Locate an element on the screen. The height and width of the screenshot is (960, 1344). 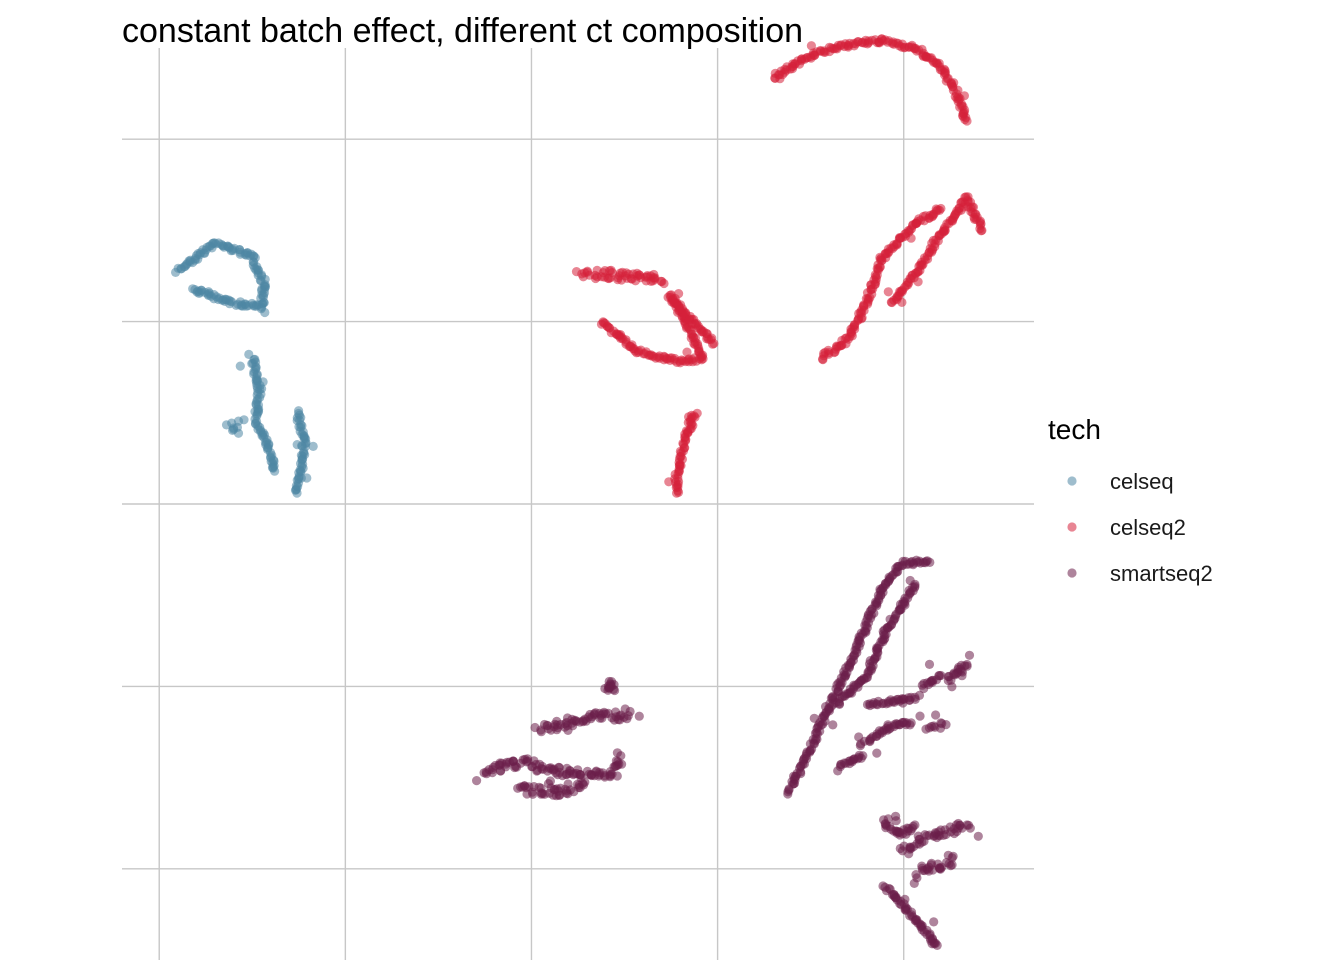
series-celseq2 is located at coordinates (779, 266).